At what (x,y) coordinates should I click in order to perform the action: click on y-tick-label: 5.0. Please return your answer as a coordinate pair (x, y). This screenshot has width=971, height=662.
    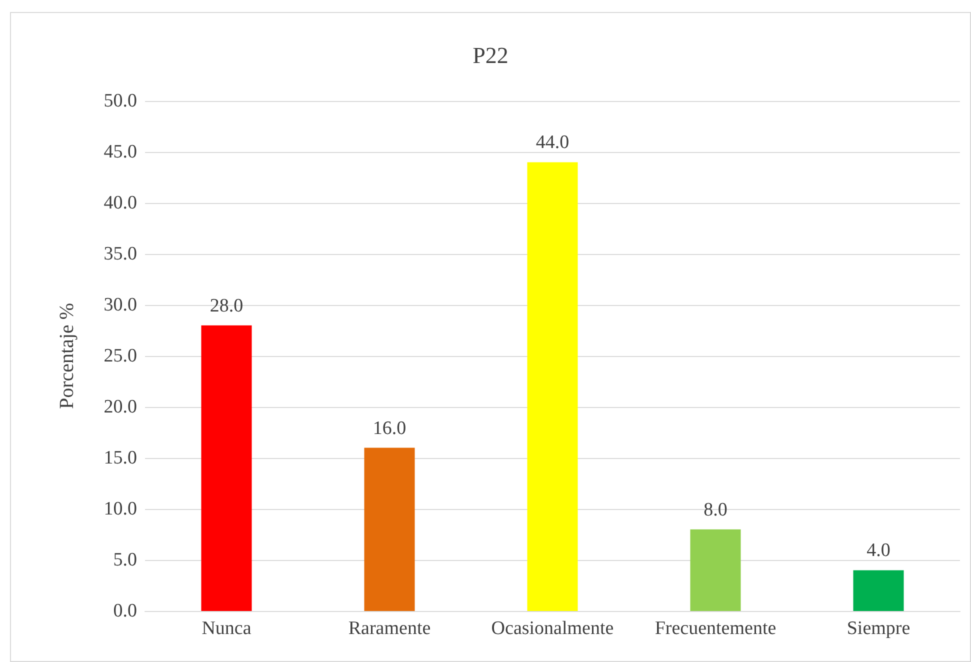
    Looking at the image, I should click on (125, 560).